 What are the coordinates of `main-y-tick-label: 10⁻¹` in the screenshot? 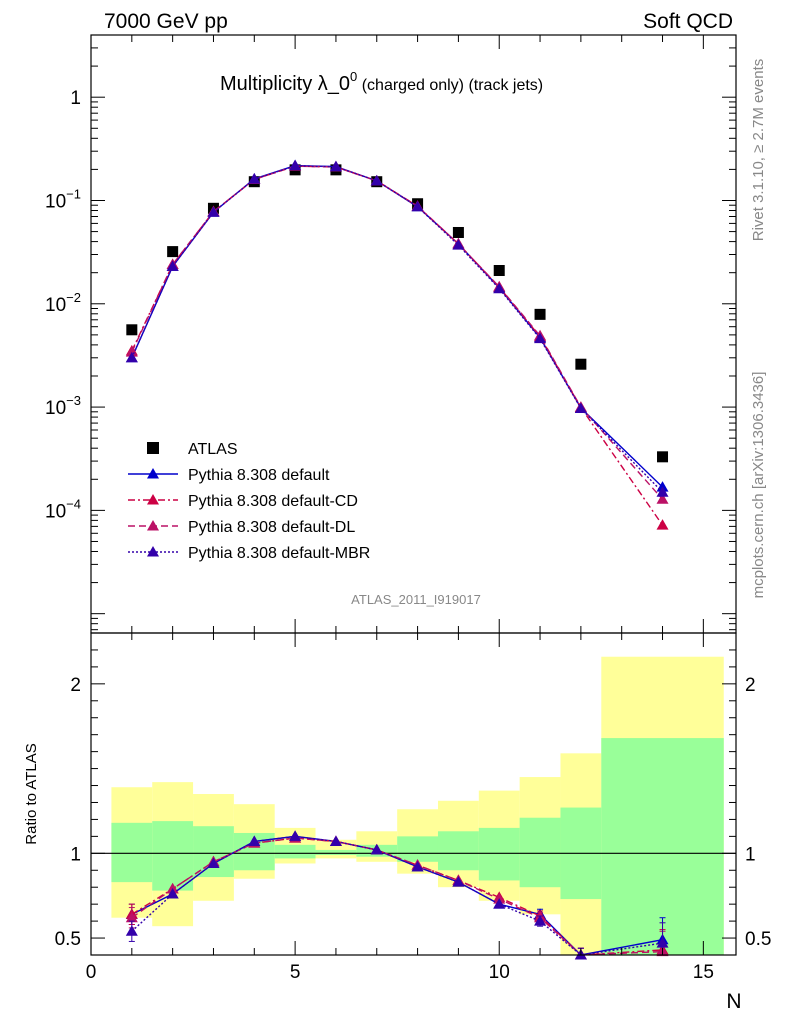 It's located at (63, 199).